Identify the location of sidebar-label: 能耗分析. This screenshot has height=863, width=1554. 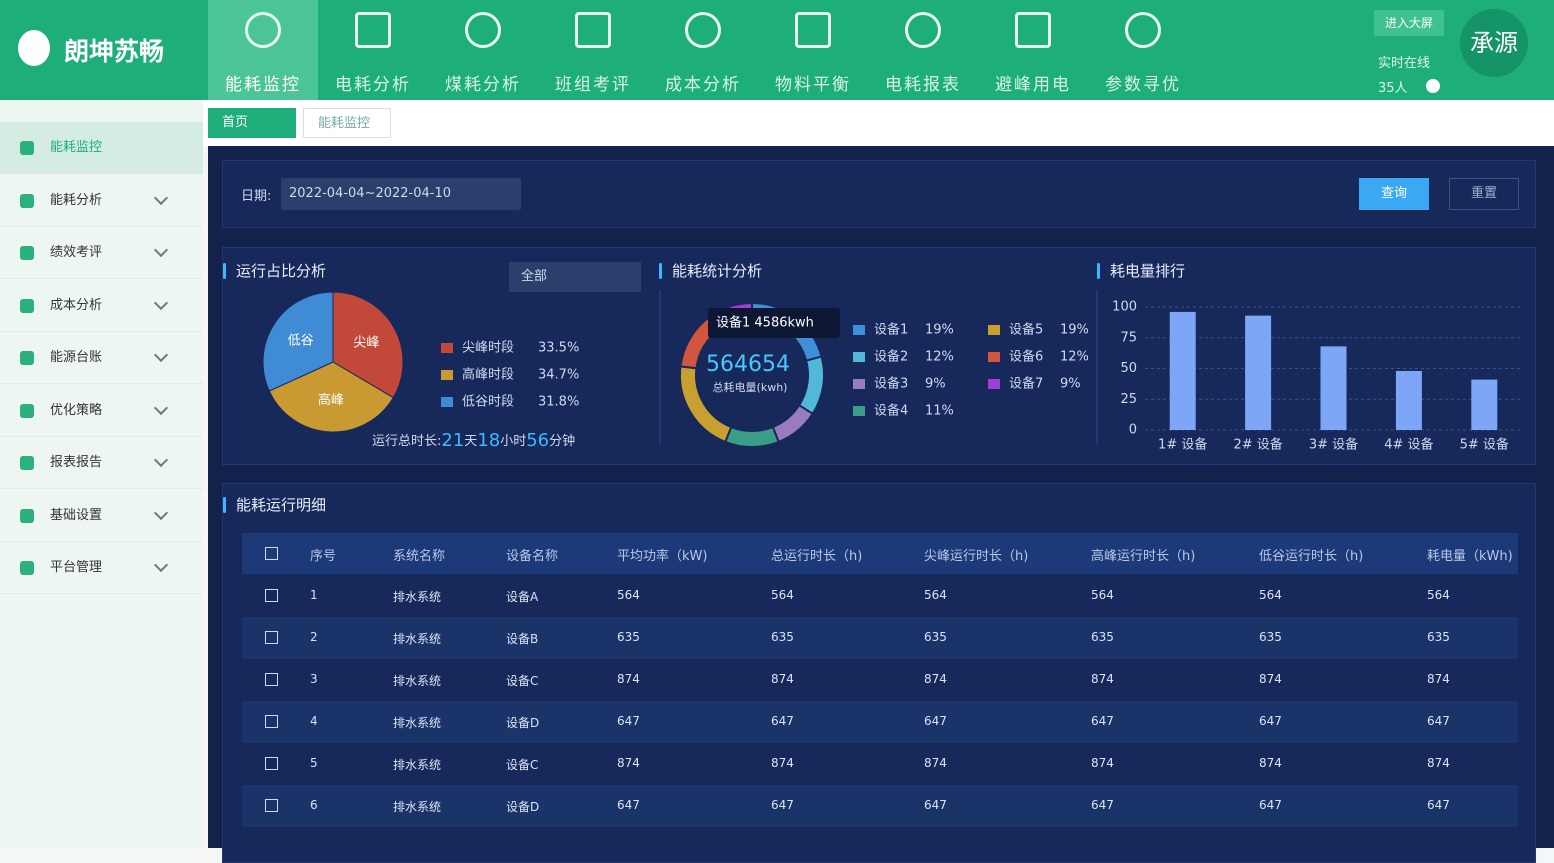
(76, 200).